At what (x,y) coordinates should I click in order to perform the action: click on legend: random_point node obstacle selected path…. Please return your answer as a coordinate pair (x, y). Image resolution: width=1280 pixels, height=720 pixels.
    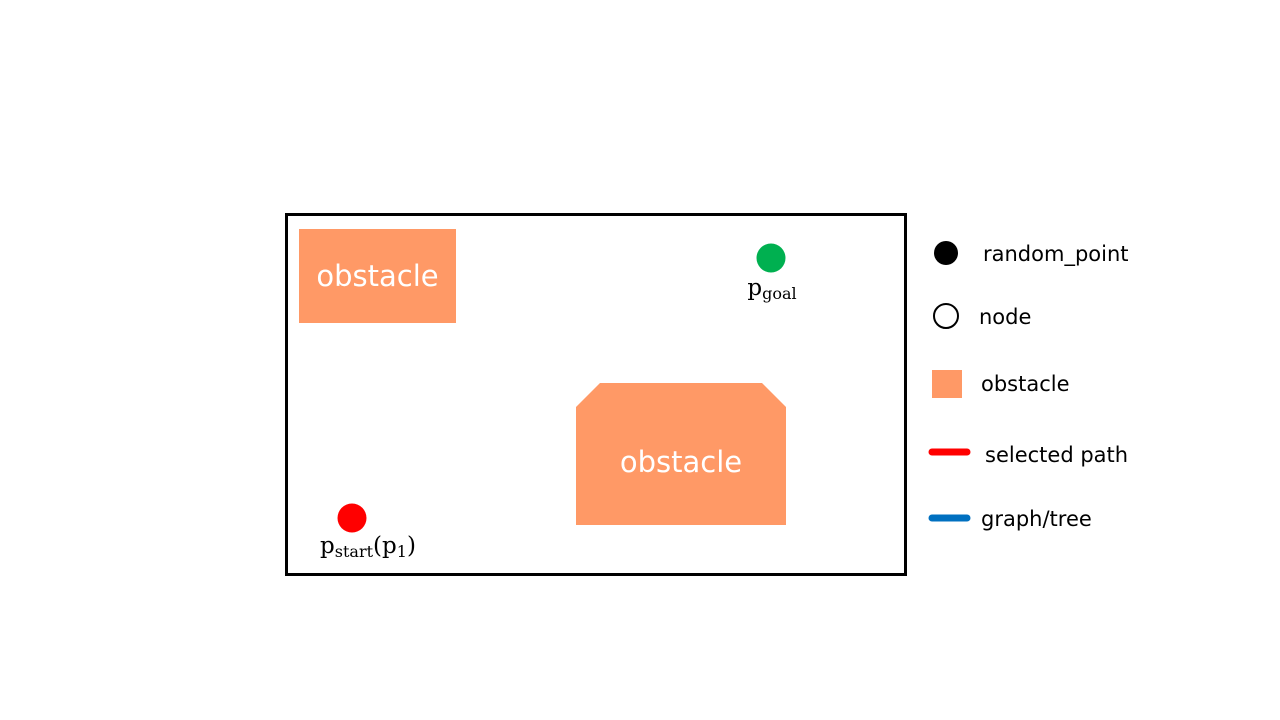
    Looking at the image, I should click on (1028, 386).